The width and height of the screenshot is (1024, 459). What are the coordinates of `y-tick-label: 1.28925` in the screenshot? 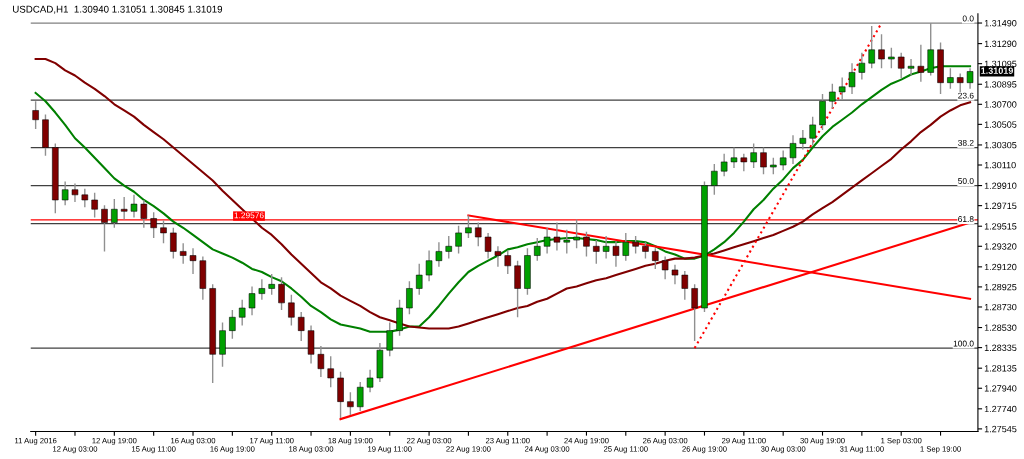 It's located at (1000, 287).